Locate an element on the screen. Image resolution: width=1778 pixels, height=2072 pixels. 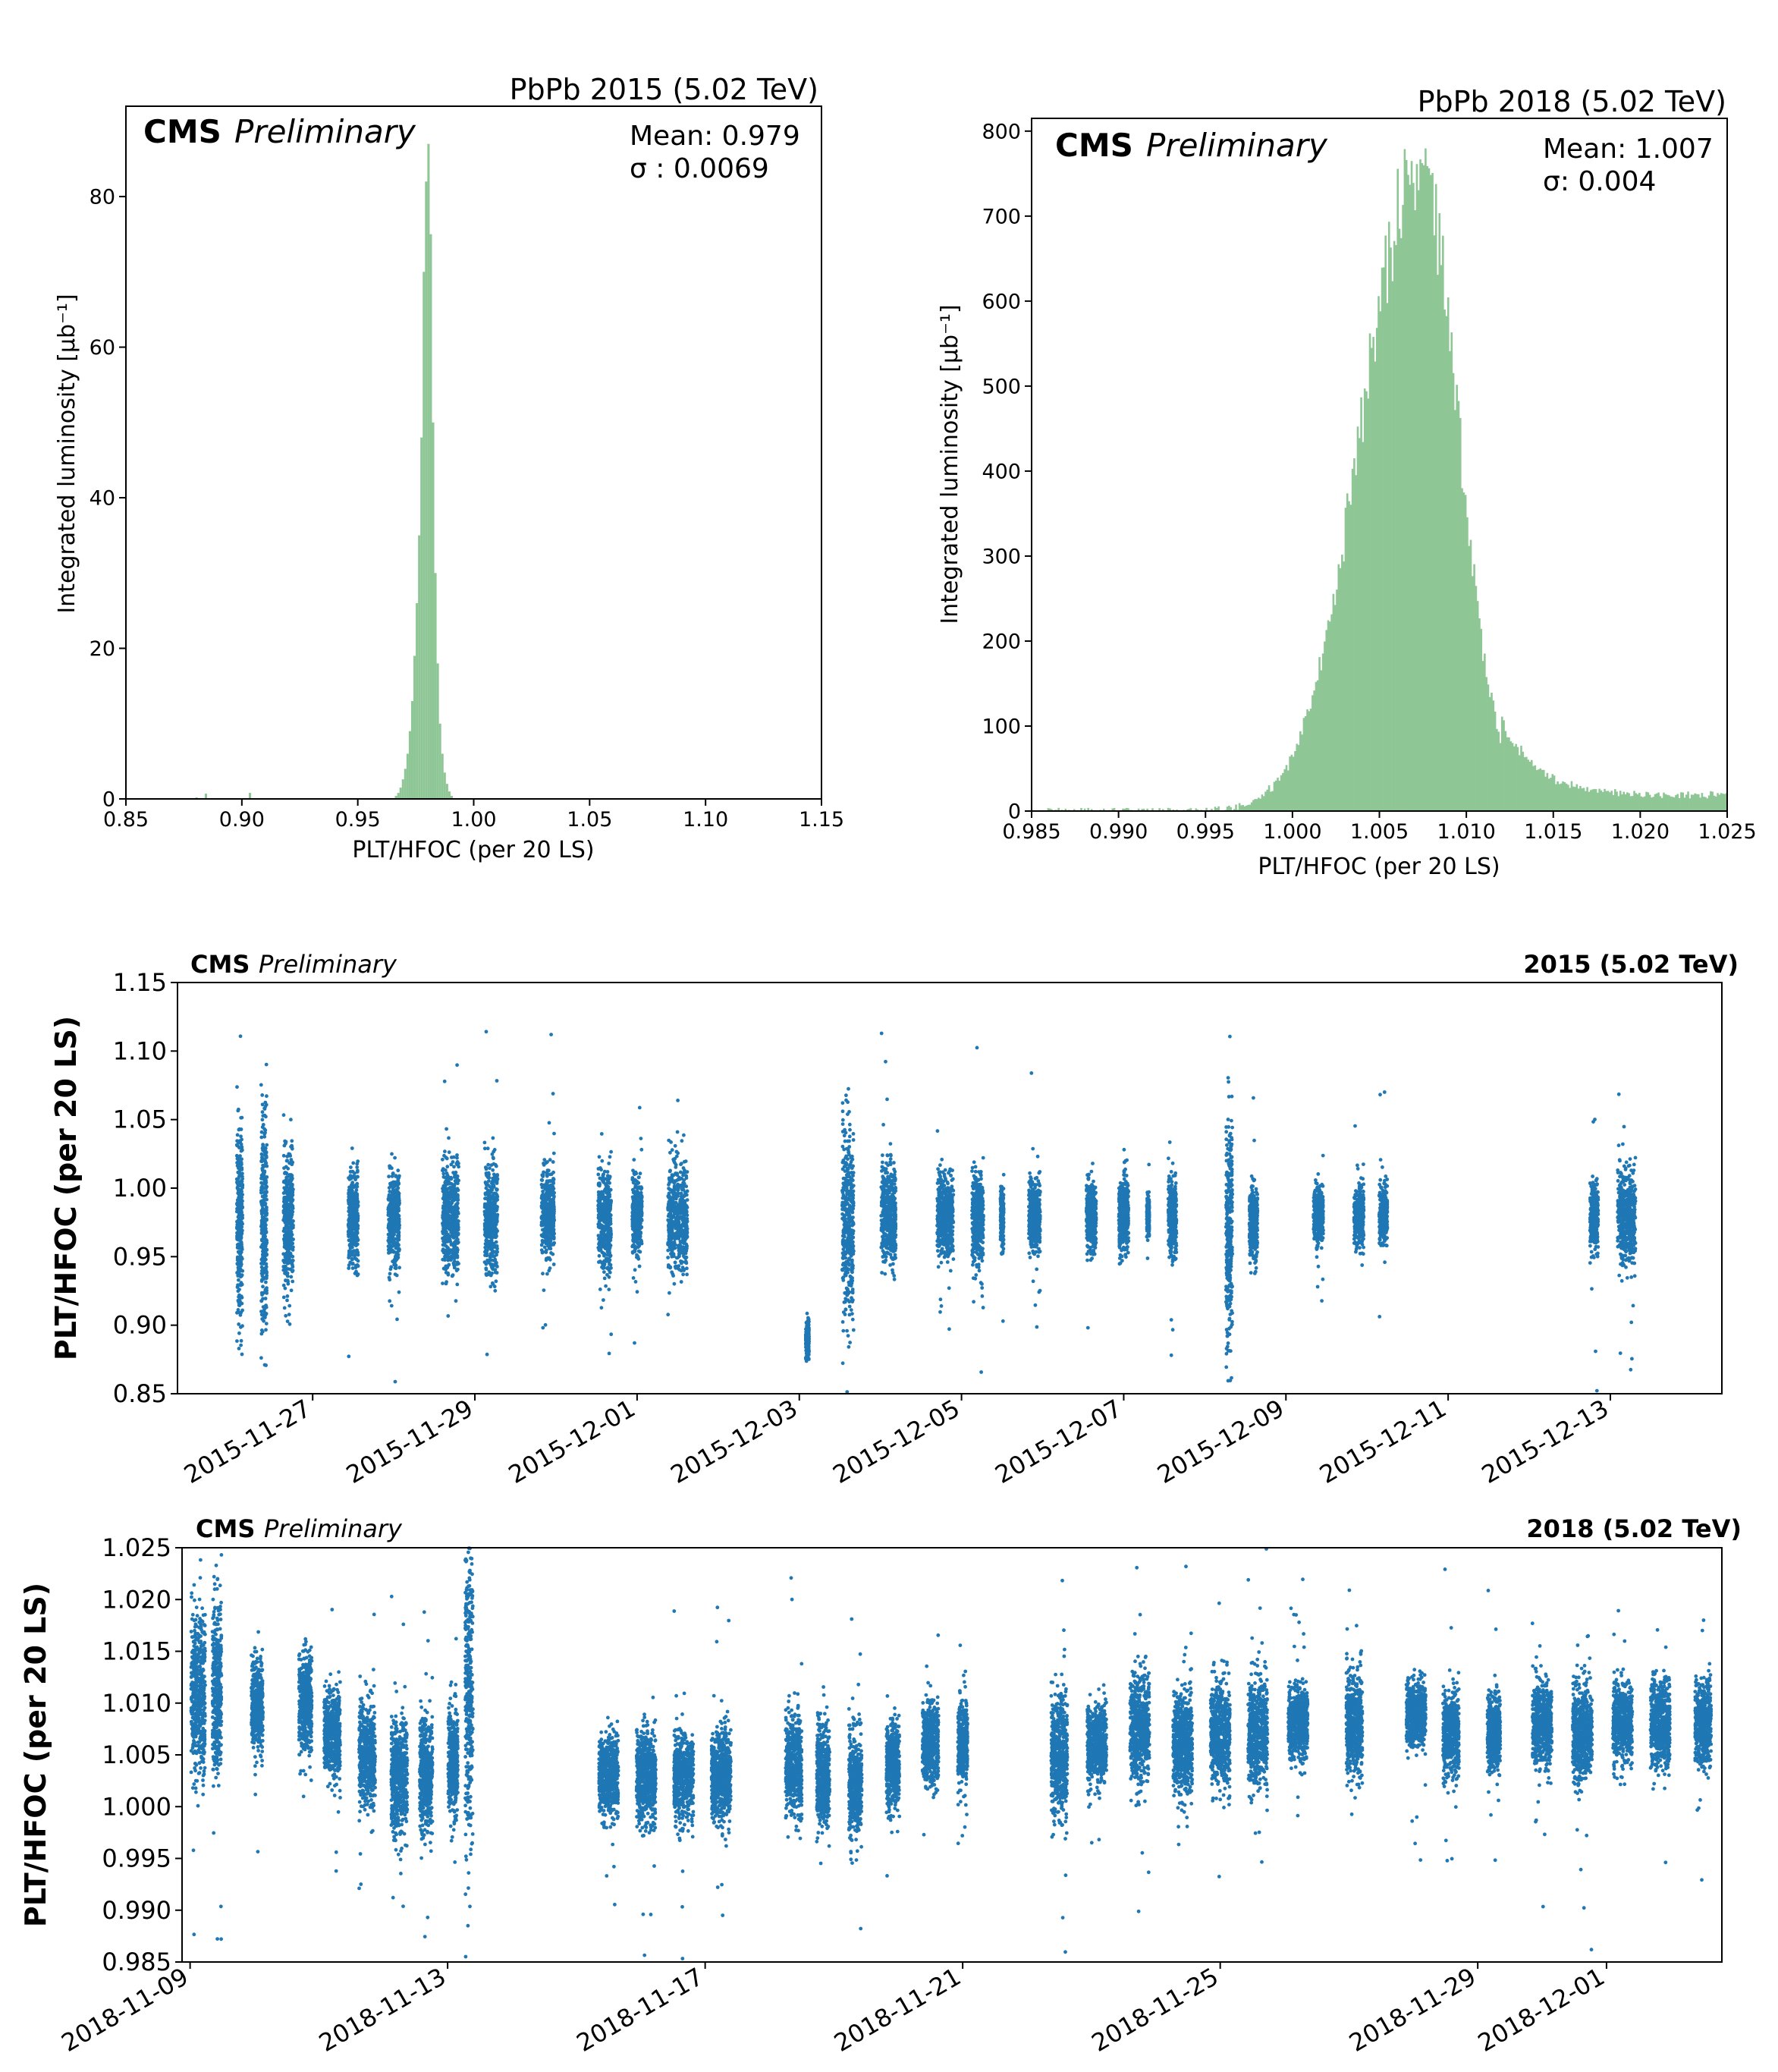
timeseries-2015-cms-label: CMS is located at coordinates (220, 965).